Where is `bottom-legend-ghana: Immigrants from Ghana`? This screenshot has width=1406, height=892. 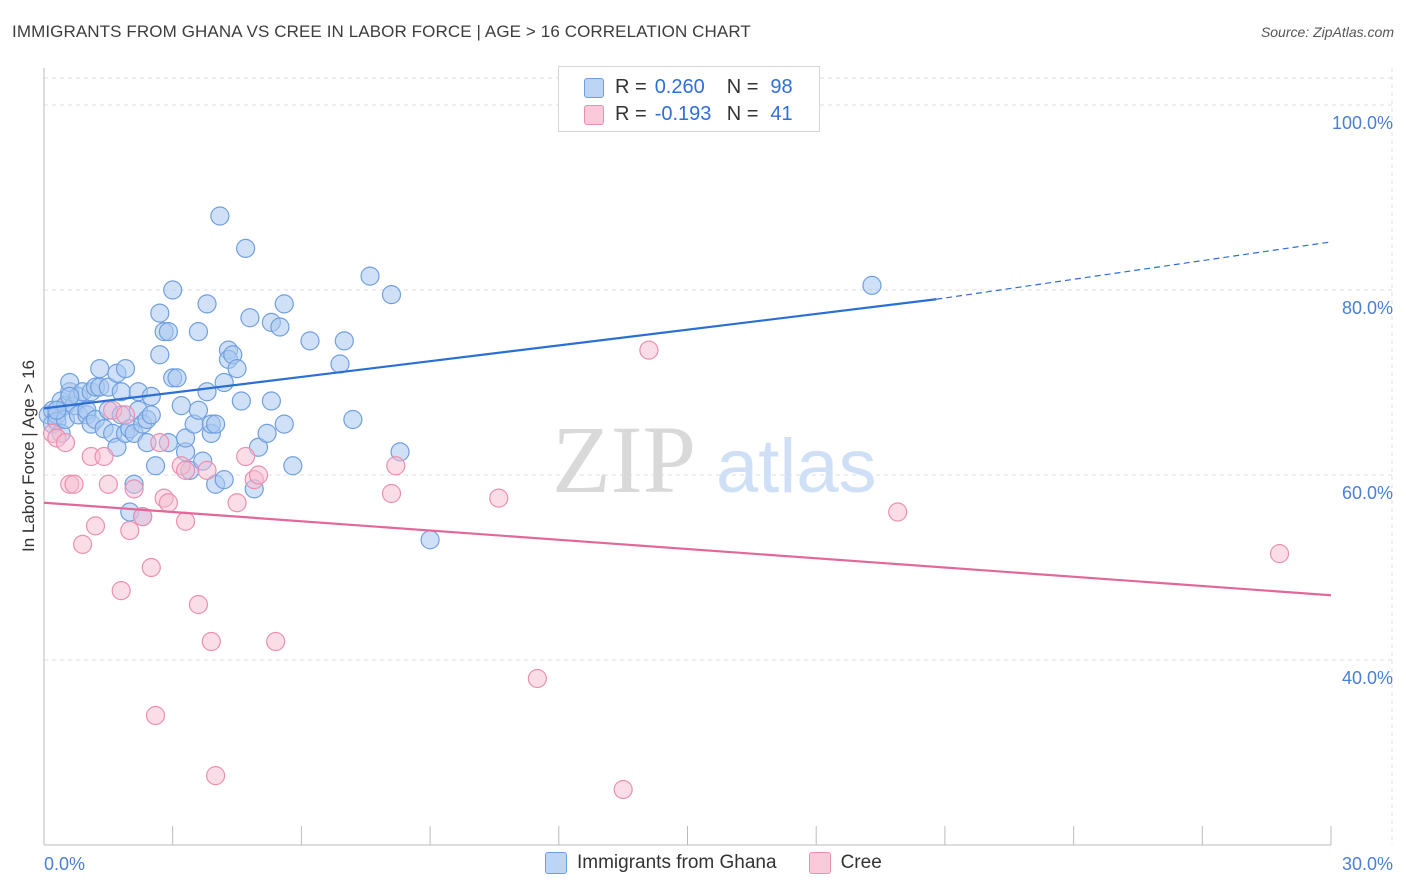 bottom-legend-ghana: Immigrants from Ghana is located at coordinates (661, 863).